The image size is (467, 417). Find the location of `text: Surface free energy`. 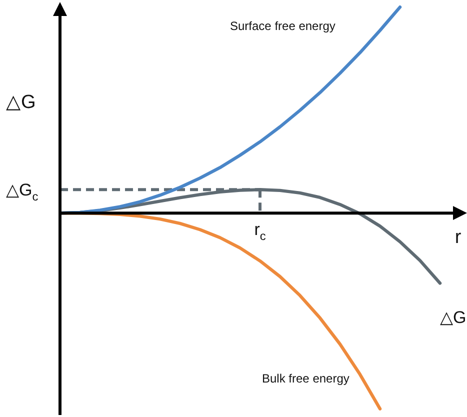

text: Surface free energy is located at coordinates (283, 26).